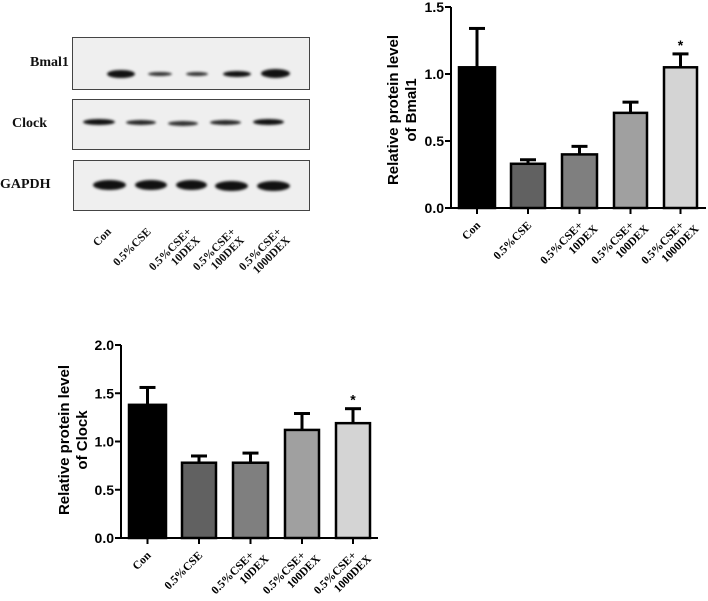 Image resolution: width=708 pixels, height=601 pixels. Describe the element at coordinates (191, 185) in the screenshot. I see `blot-panel-gapdh` at that location.